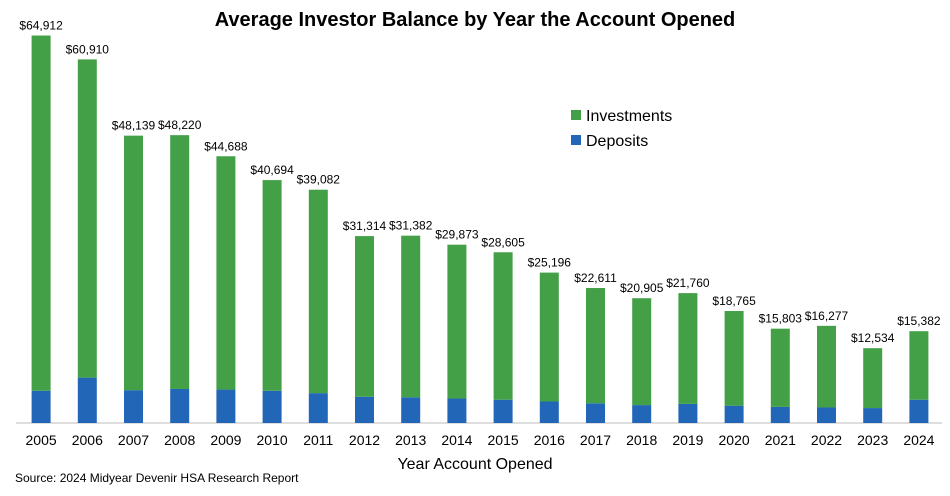 The width and height of the screenshot is (950, 496). I want to click on total-value-label: $21,760, so click(688, 283).